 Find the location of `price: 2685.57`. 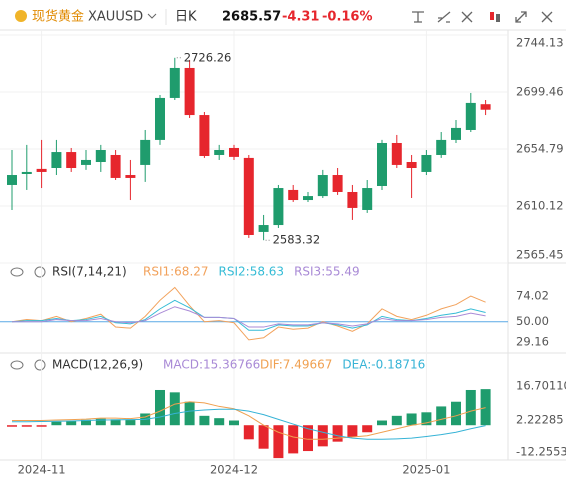

price: 2685.57 is located at coordinates (251, 17).